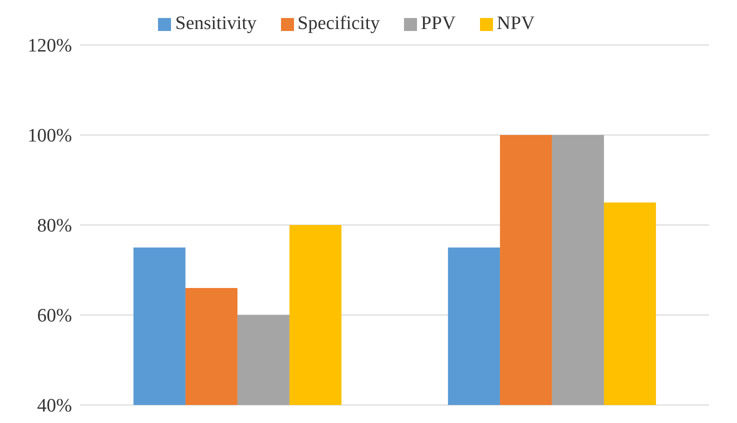  Describe the element at coordinates (438, 23) in the screenshot. I see `legend-label: PPV` at that location.